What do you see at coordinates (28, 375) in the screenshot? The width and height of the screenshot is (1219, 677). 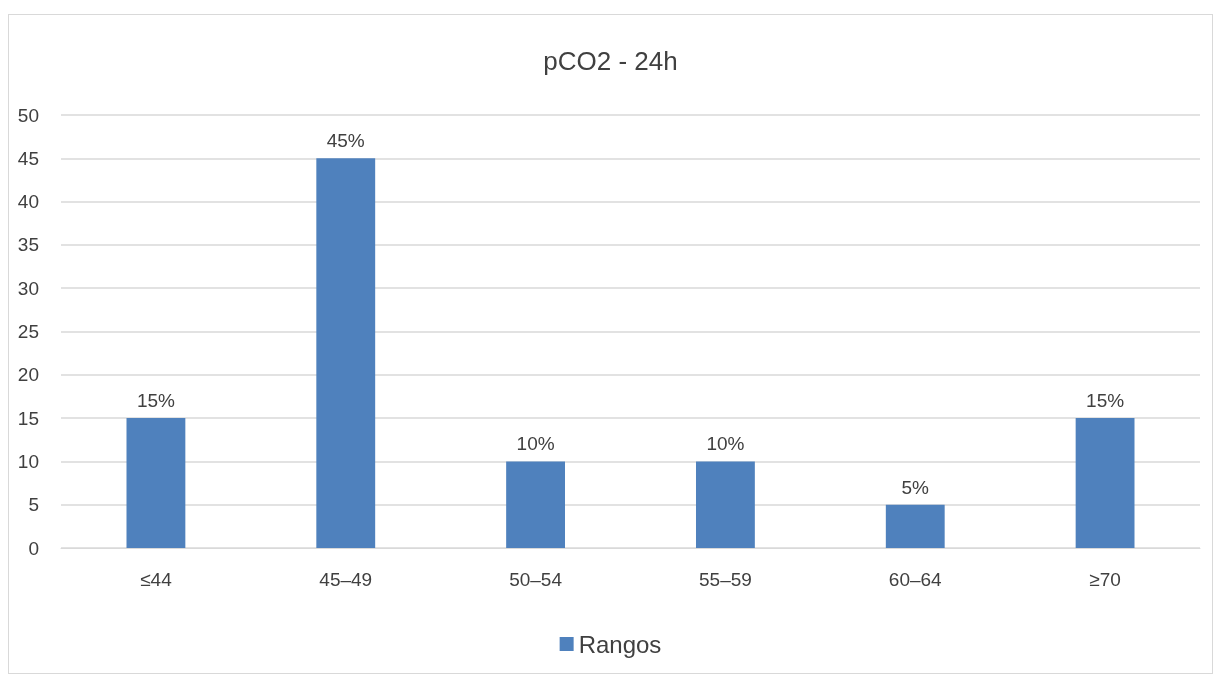 I see `y-tick-label: 20` at bounding box center [28, 375].